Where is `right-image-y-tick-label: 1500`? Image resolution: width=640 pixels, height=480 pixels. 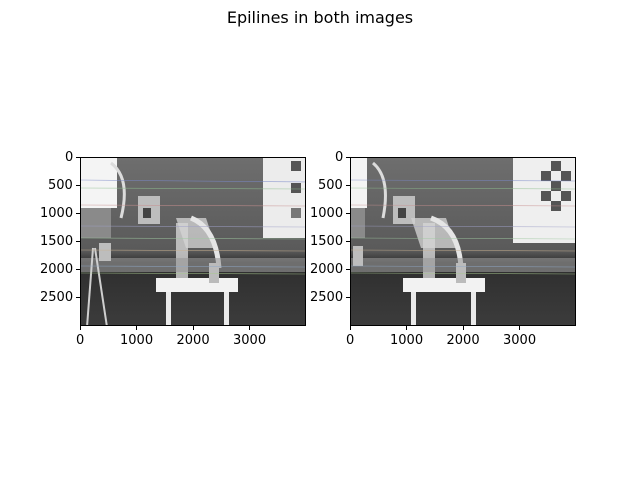 right-image-y-tick-label: 1500 is located at coordinates (327, 241).